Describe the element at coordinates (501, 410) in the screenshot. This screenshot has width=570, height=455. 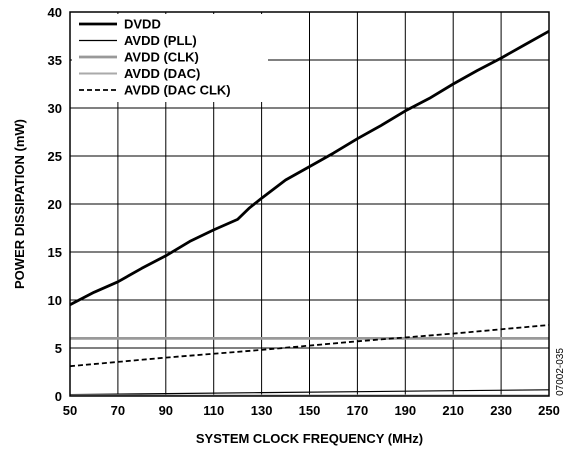
I see `x-tick-label: 230` at that location.